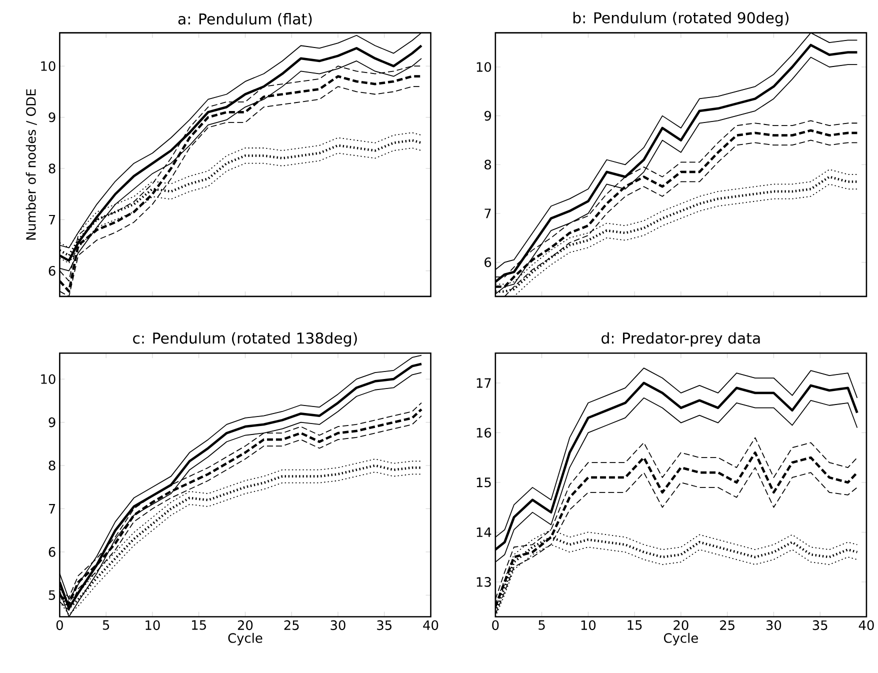 This screenshot has width=878, height=673. I want to click on y-tick-label: 15, so click(483, 482).